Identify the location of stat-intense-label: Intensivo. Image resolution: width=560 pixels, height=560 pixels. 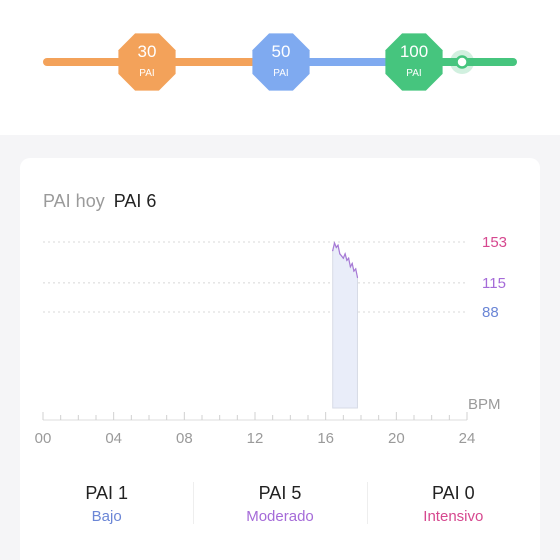
(453, 516).